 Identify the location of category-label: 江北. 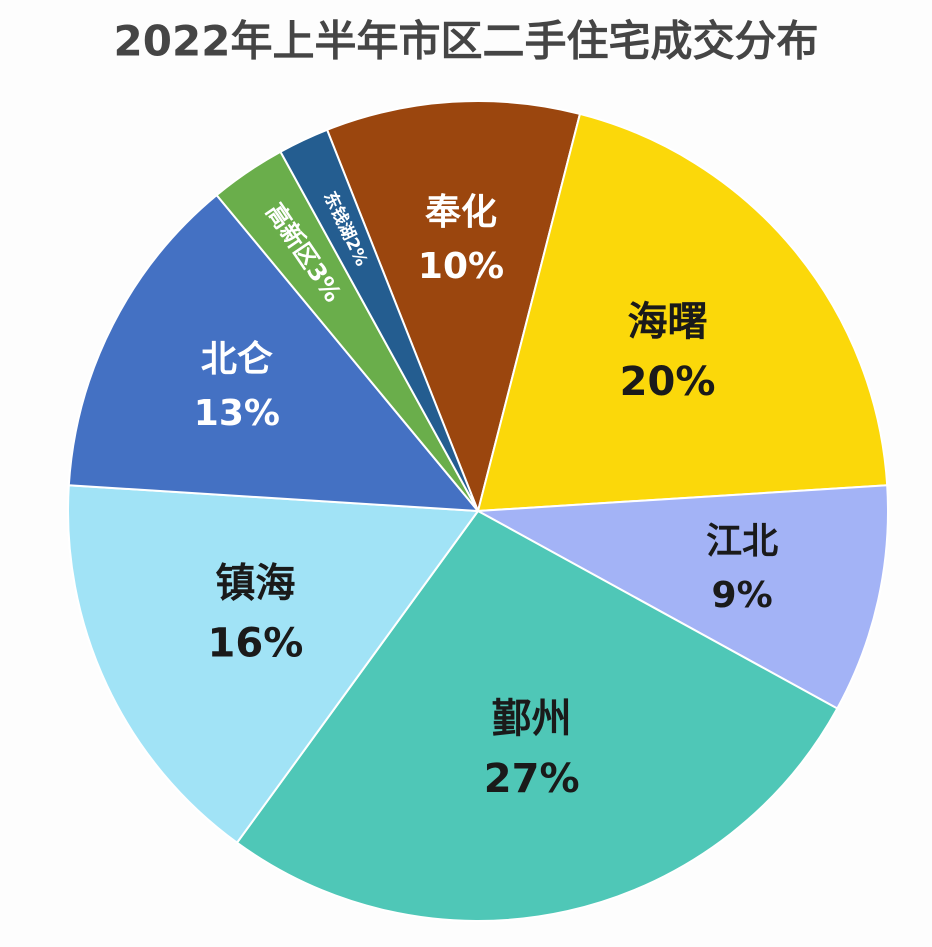
(742, 541).